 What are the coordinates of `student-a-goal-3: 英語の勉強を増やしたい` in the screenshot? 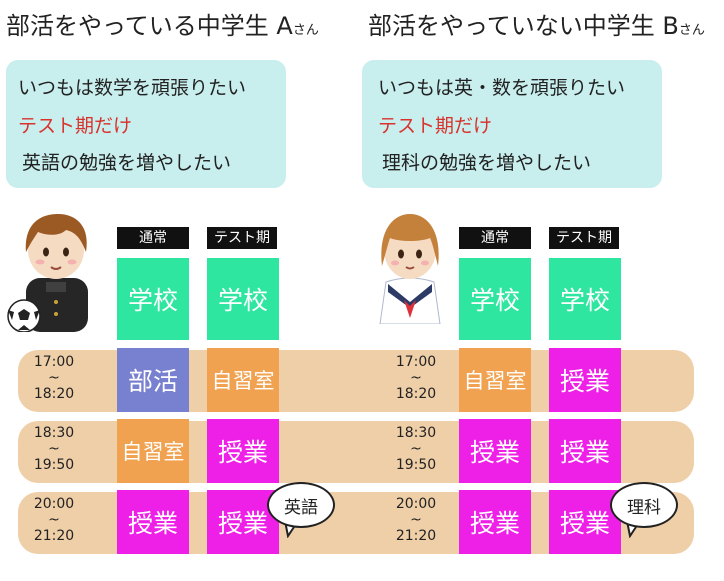 It's located at (127, 163).